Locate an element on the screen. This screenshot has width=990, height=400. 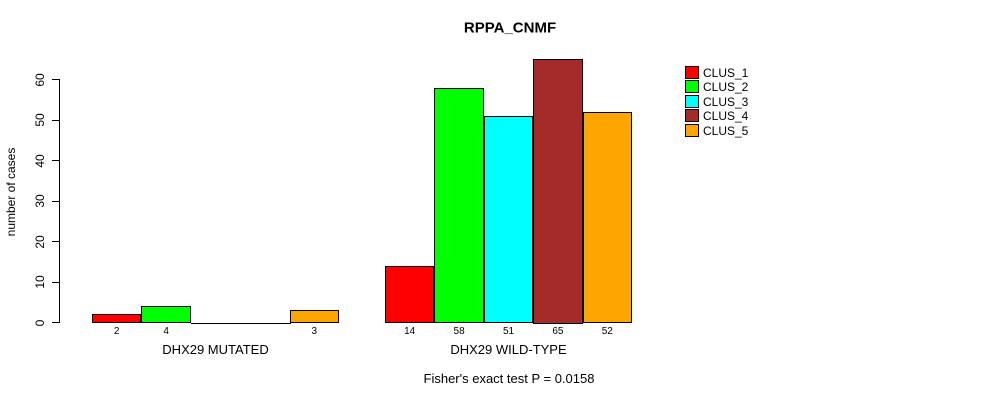
legend-row-clus_2: CLUS_2 is located at coordinates (730, 87).